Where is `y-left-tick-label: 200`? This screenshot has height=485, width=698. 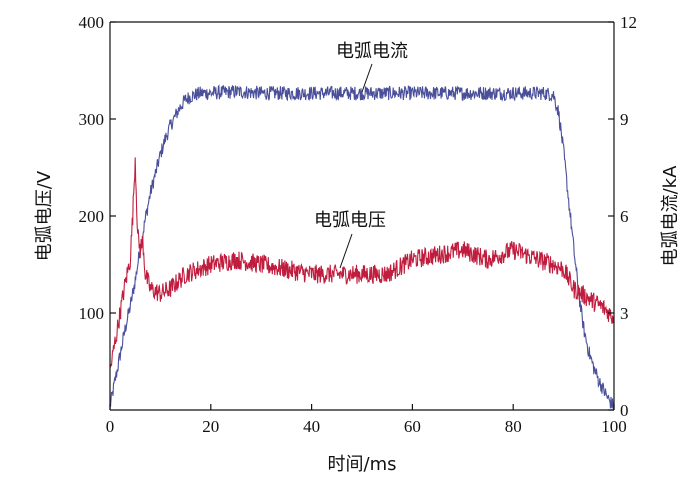 y-left-tick-label: 200 is located at coordinates (92, 216).